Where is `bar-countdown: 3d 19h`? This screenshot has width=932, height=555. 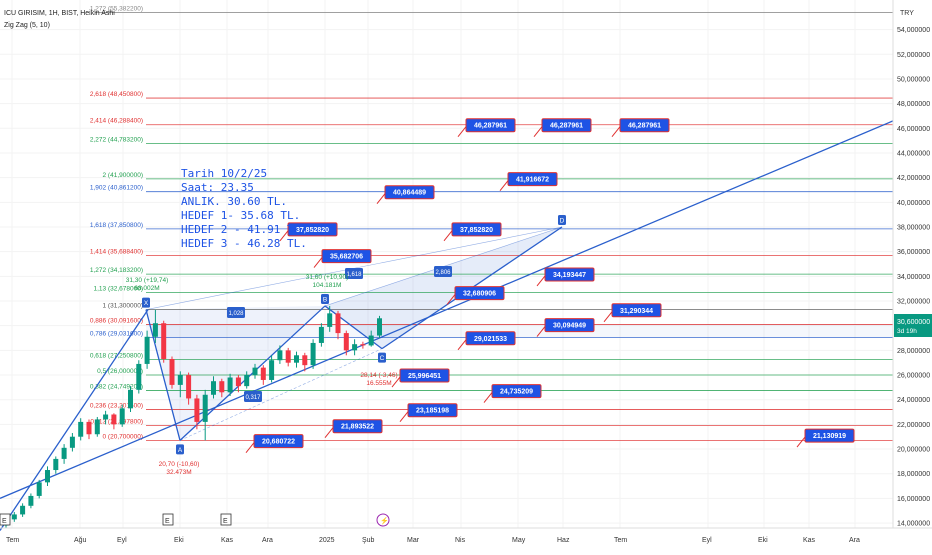
bar-countdown: 3d 19h is located at coordinates (907, 331).